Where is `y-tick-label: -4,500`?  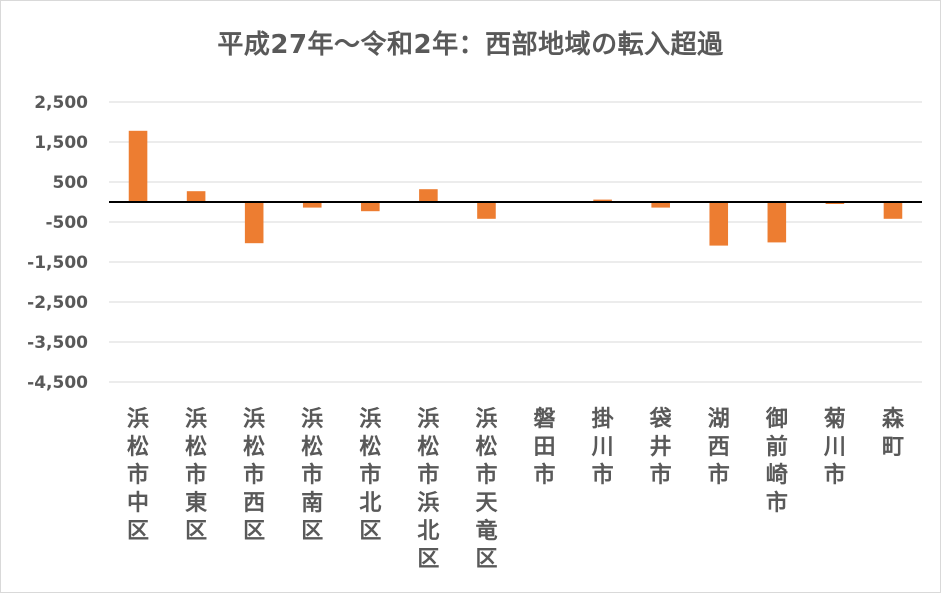 y-tick-label: -4,500 is located at coordinates (57, 383).